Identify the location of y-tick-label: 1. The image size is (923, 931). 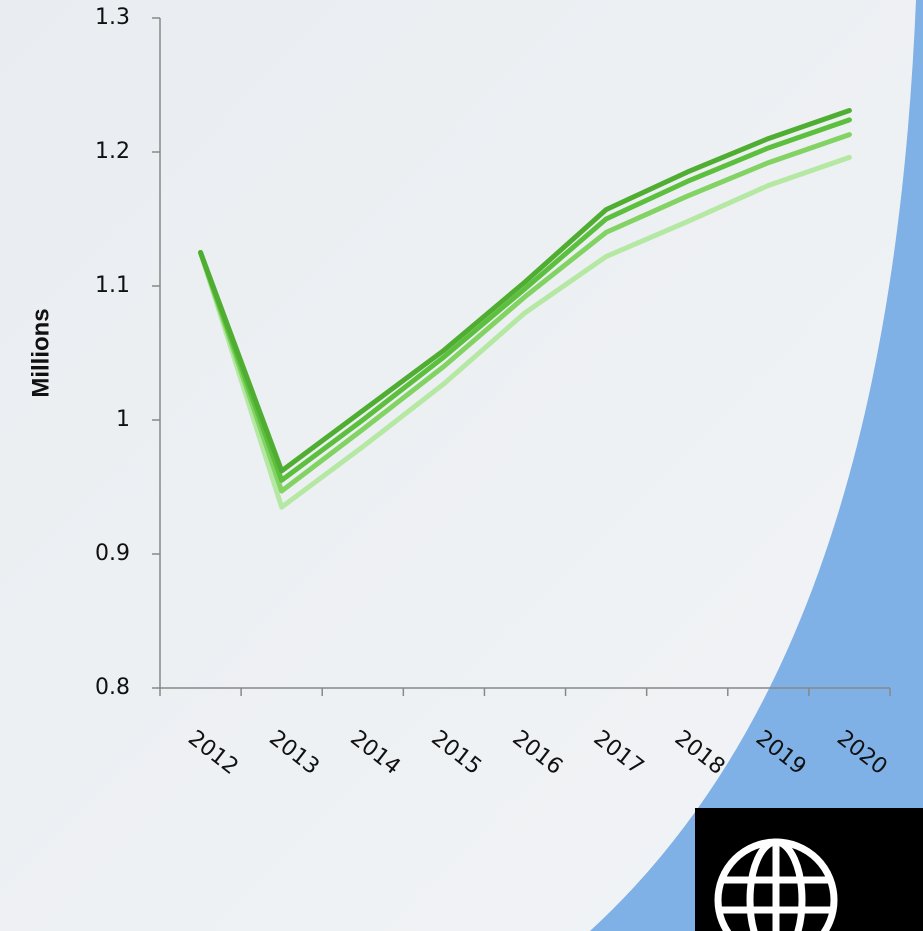
(123, 419).